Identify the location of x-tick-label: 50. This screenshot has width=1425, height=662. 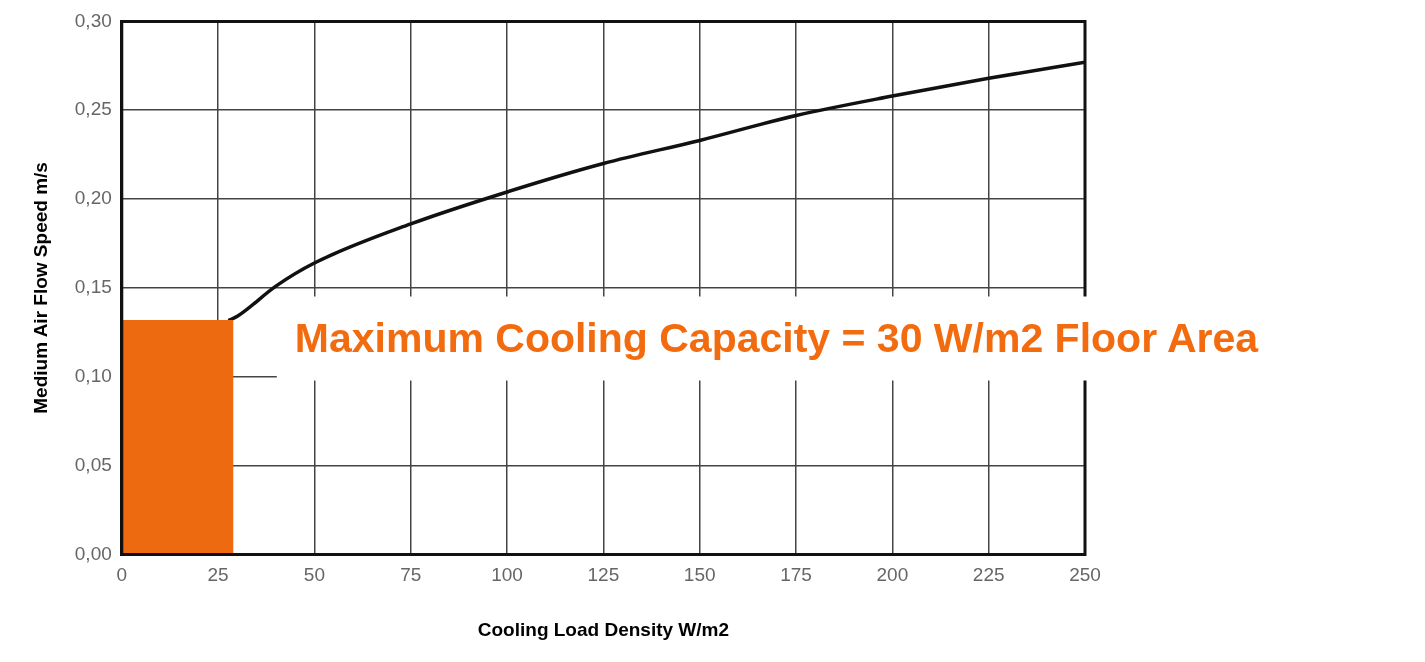
(314, 575).